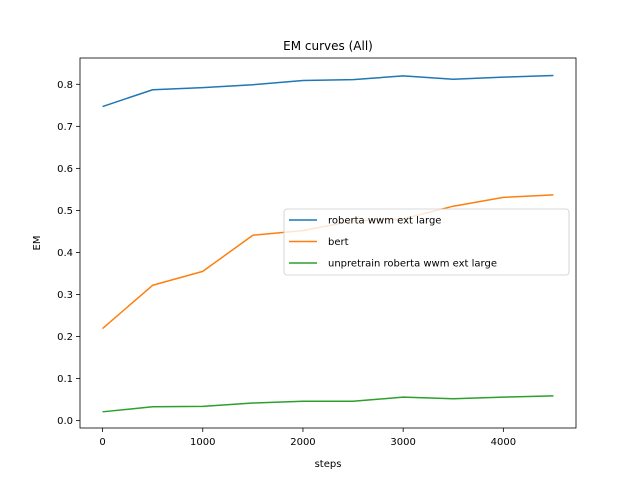 The width and height of the screenshot is (640, 480). What do you see at coordinates (65, 85) in the screenshot?
I see `y-tick-label: 0.8` at bounding box center [65, 85].